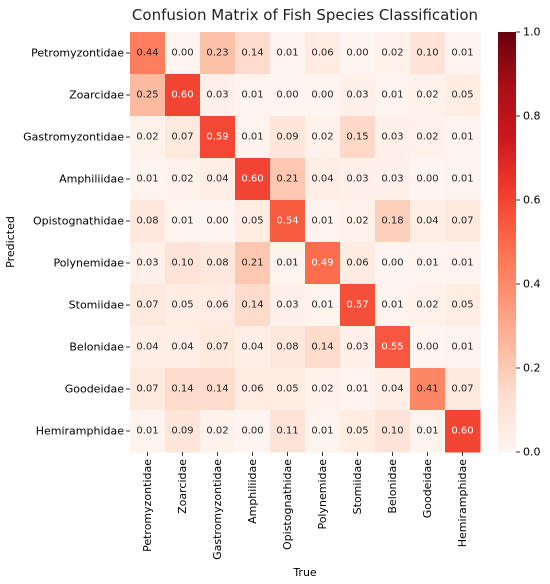 This screenshot has height=584, width=550. Describe the element at coordinates (322, 263) in the screenshot. I see `cell-value-label: 0.49` at that location.